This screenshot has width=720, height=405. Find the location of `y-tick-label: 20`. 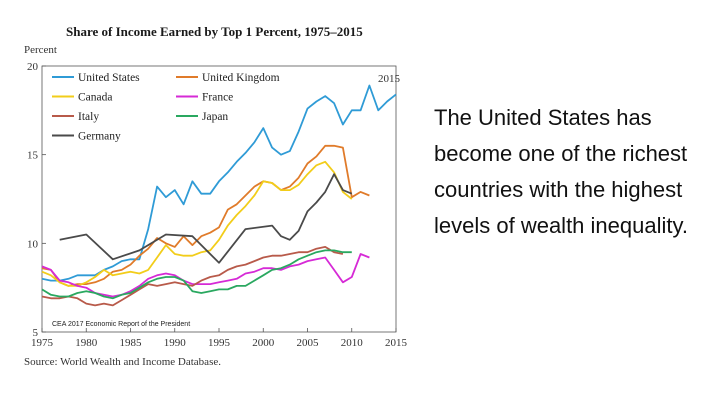

y-tick-label: 20 is located at coordinates (33, 67).